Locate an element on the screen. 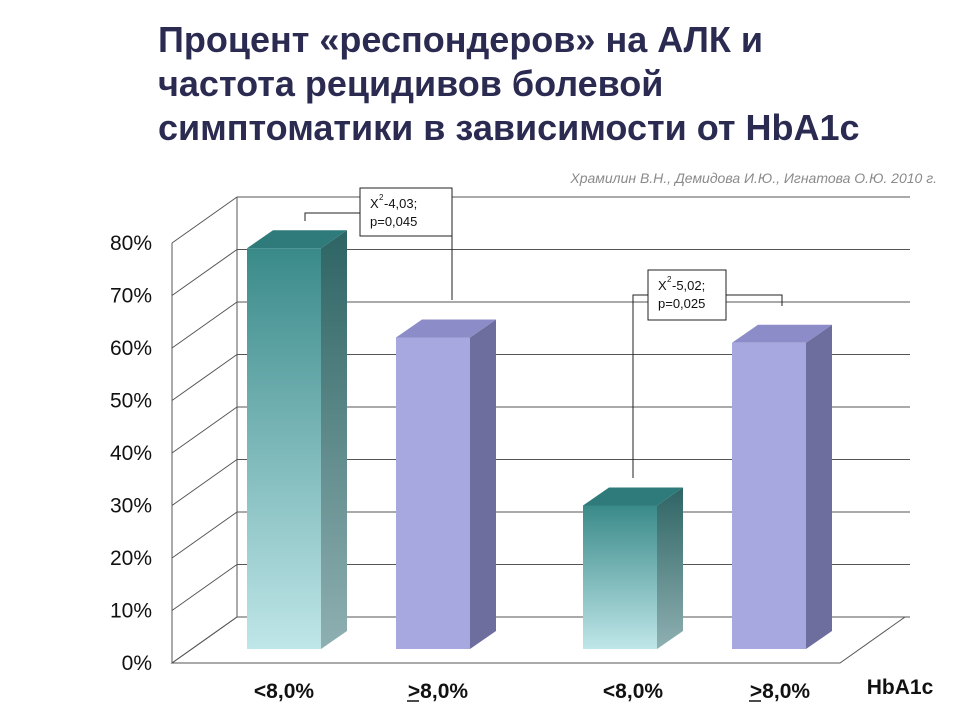 The height and width of the screenshot is (720, 960). title-line-3: симптоматики в зависимости от HbA1c is located at coordinates (509, 127).